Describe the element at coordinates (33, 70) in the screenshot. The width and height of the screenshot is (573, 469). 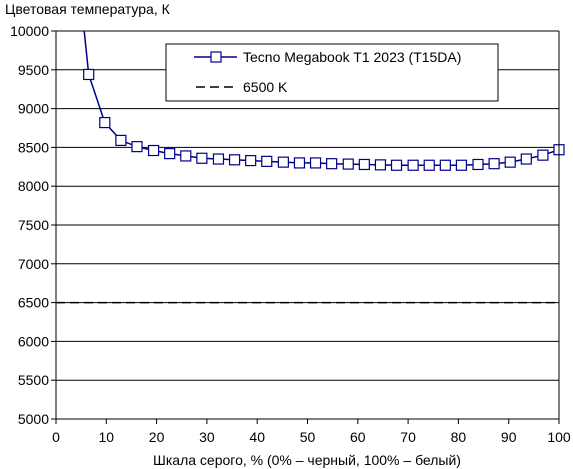
I see `y-tick-label: 9500` at that location.